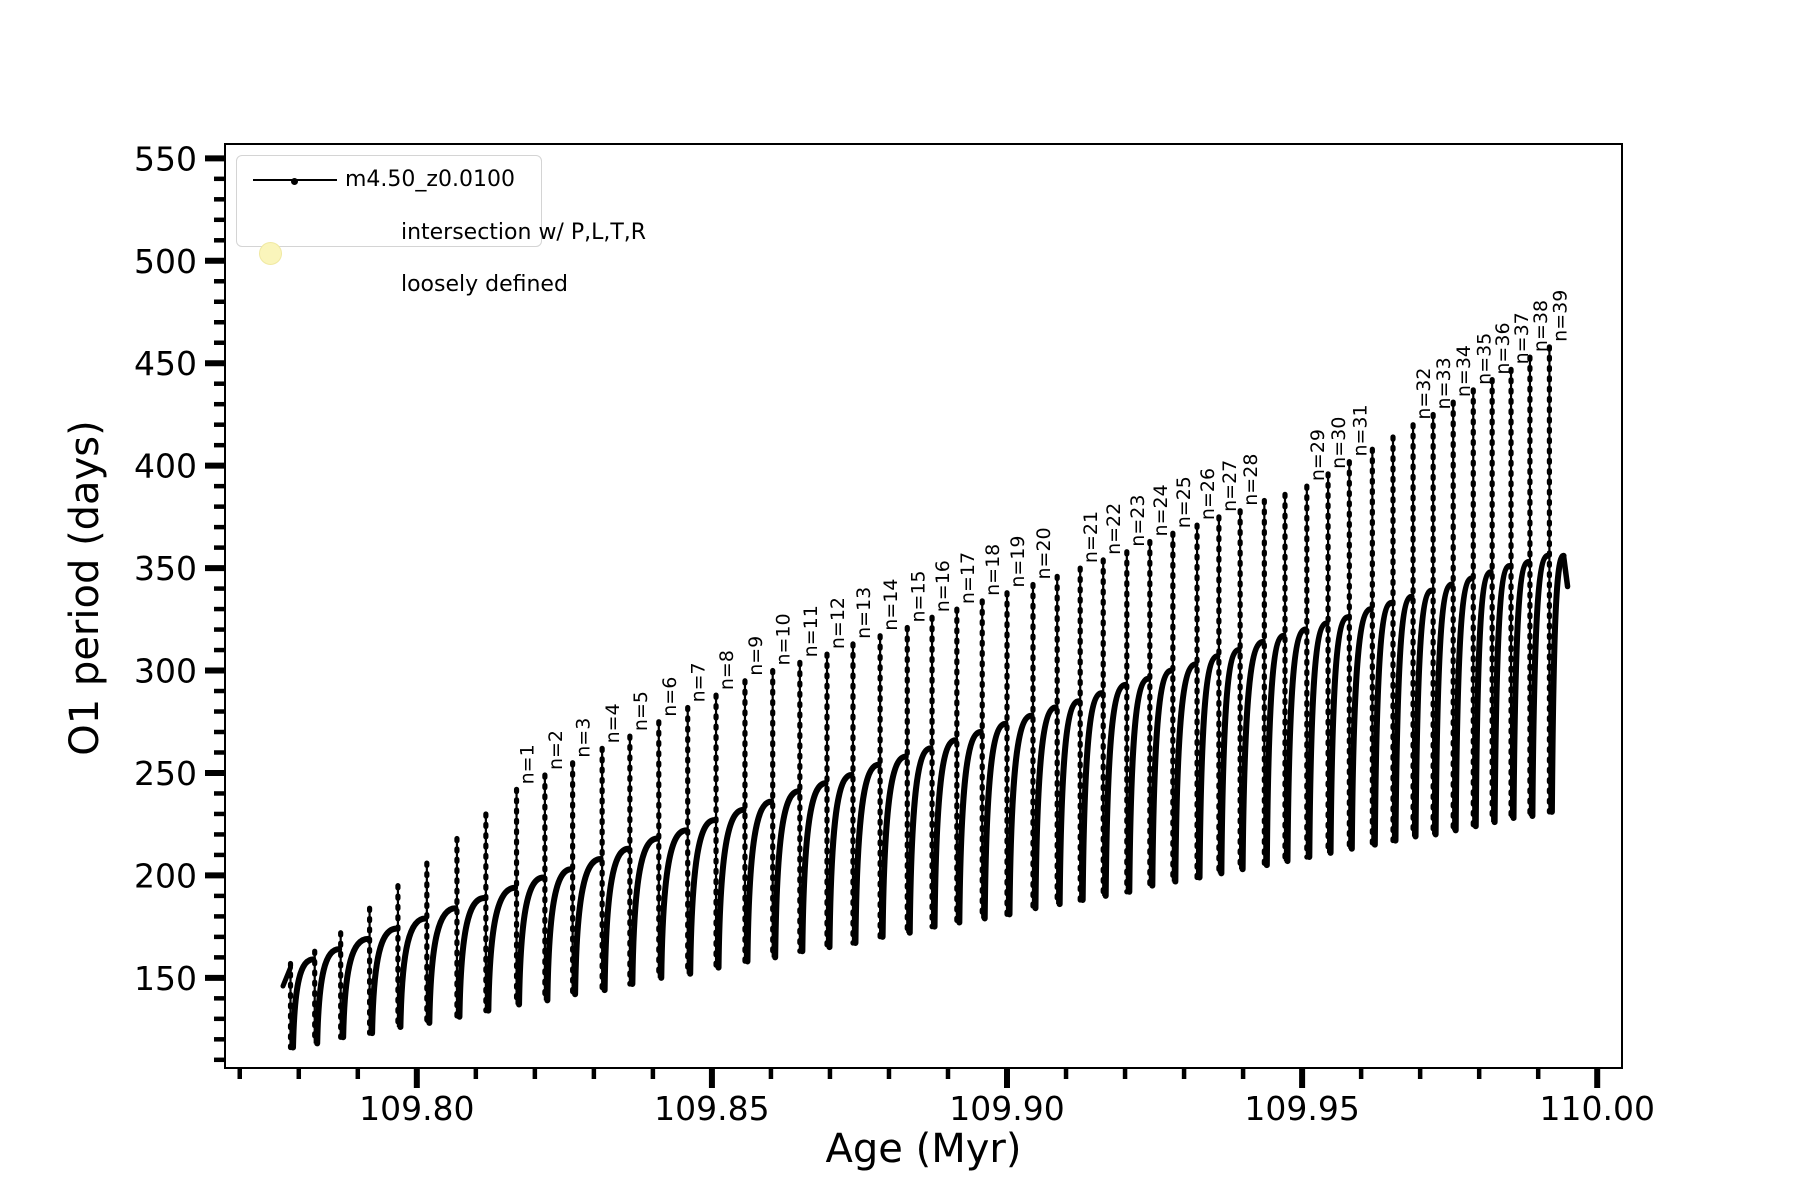  What do you see at coordinates (1484, 359) in the screenshot?
I see `spike-annotation: n=35` at bounding box center [1484, 359].